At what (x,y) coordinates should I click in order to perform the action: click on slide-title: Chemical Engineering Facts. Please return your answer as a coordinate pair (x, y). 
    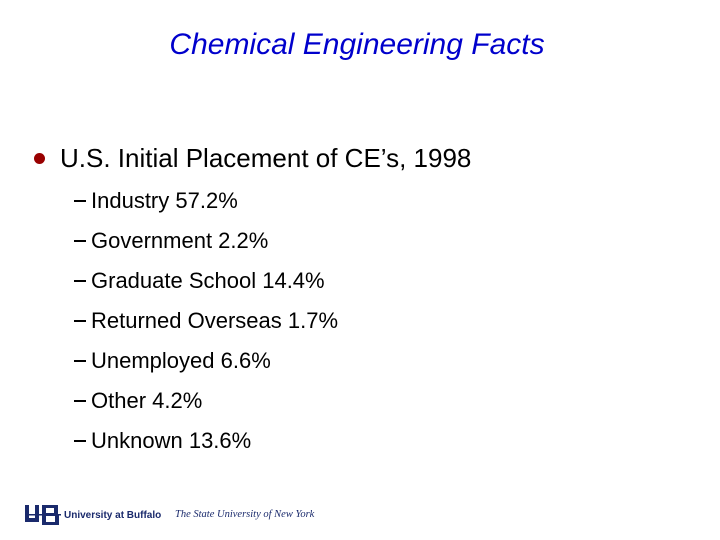
    Looking at the image, I should click on (357, 44).